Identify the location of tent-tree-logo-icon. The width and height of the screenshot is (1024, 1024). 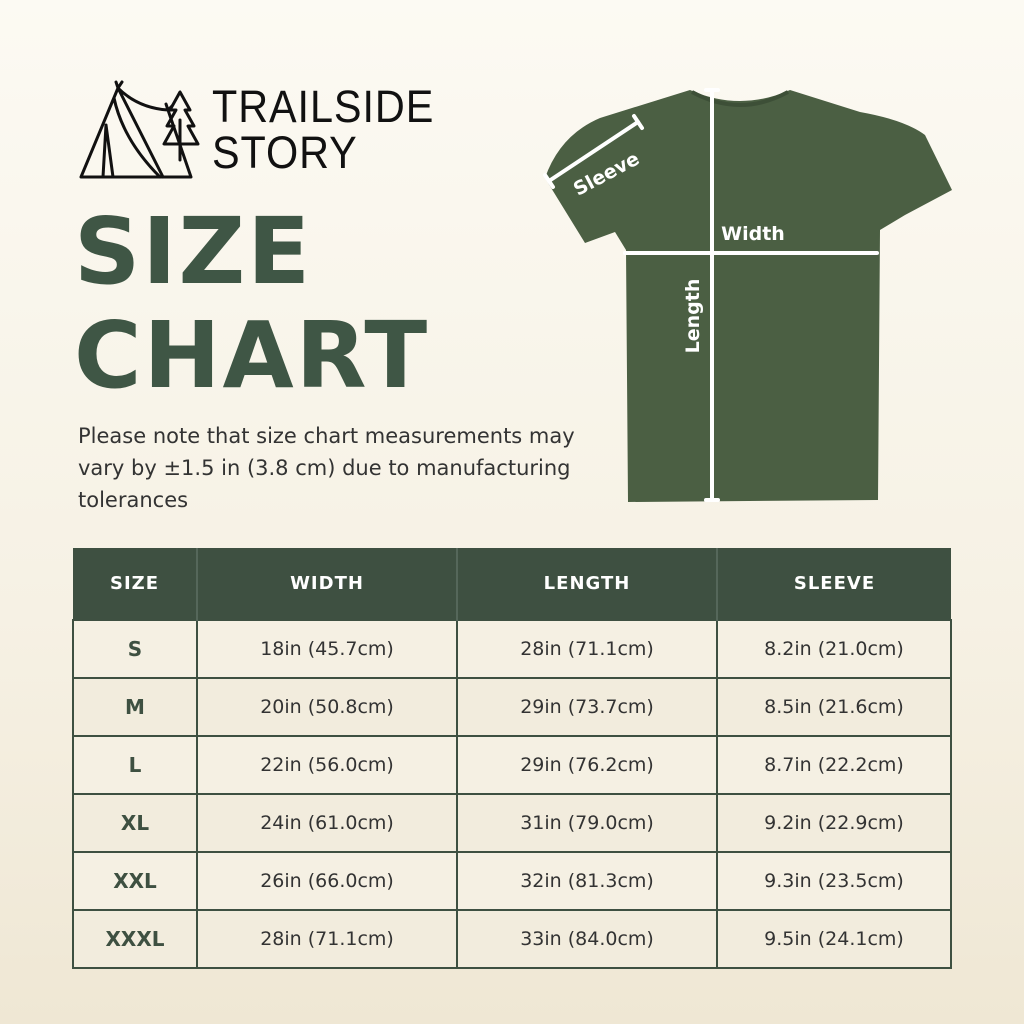
(139, 129).